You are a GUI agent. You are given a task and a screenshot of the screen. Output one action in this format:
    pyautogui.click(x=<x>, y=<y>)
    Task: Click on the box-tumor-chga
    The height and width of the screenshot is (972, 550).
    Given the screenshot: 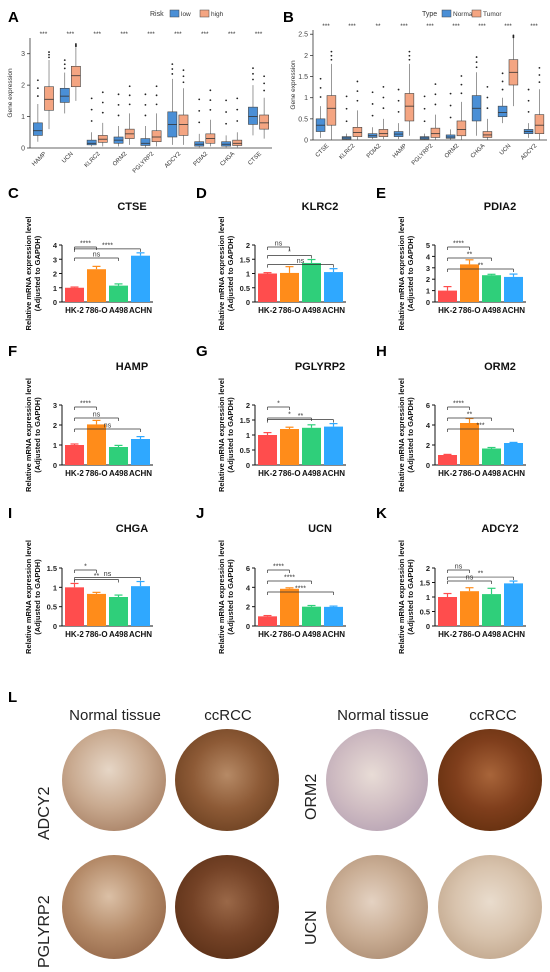 What is the action you would take?
    pyautogui.click(x=487, y=134)
    